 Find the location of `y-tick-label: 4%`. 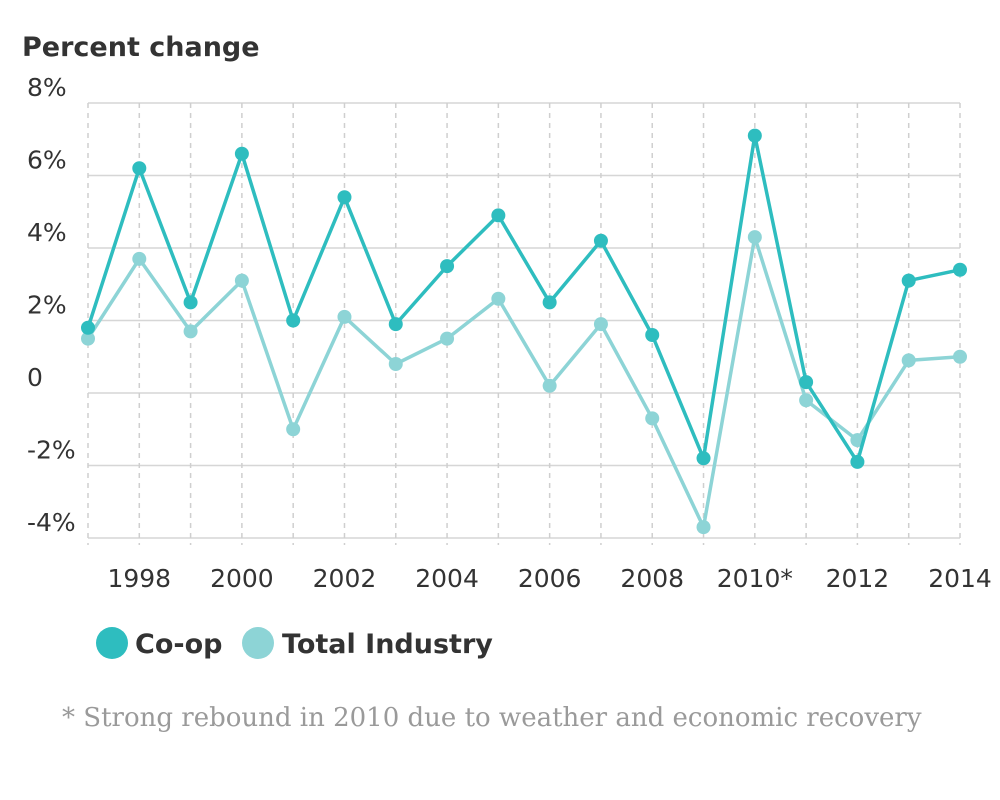

y-tick-label: 4% is located at coordinates (47, 232).